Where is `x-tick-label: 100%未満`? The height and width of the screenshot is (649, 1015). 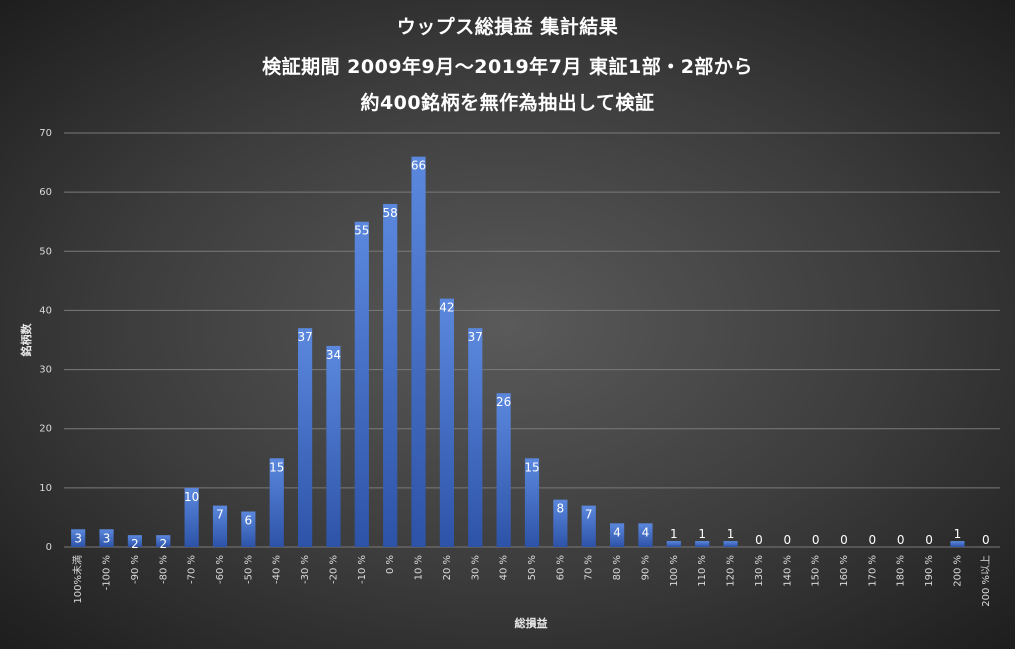 x-tick-label: 100%未満 is located at coordinates (78, 579).